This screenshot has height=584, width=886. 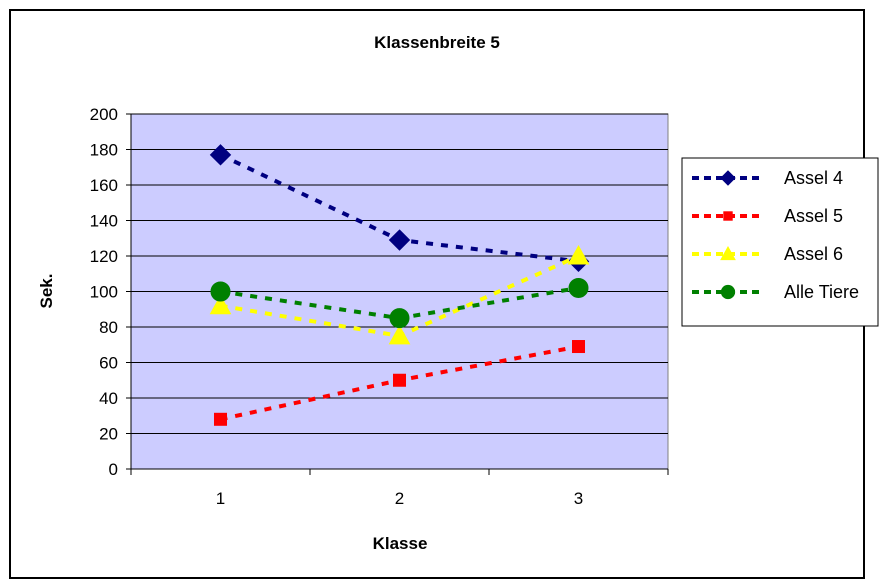 I want to click on y-tick-label: 40, so click(x=108, y=398).